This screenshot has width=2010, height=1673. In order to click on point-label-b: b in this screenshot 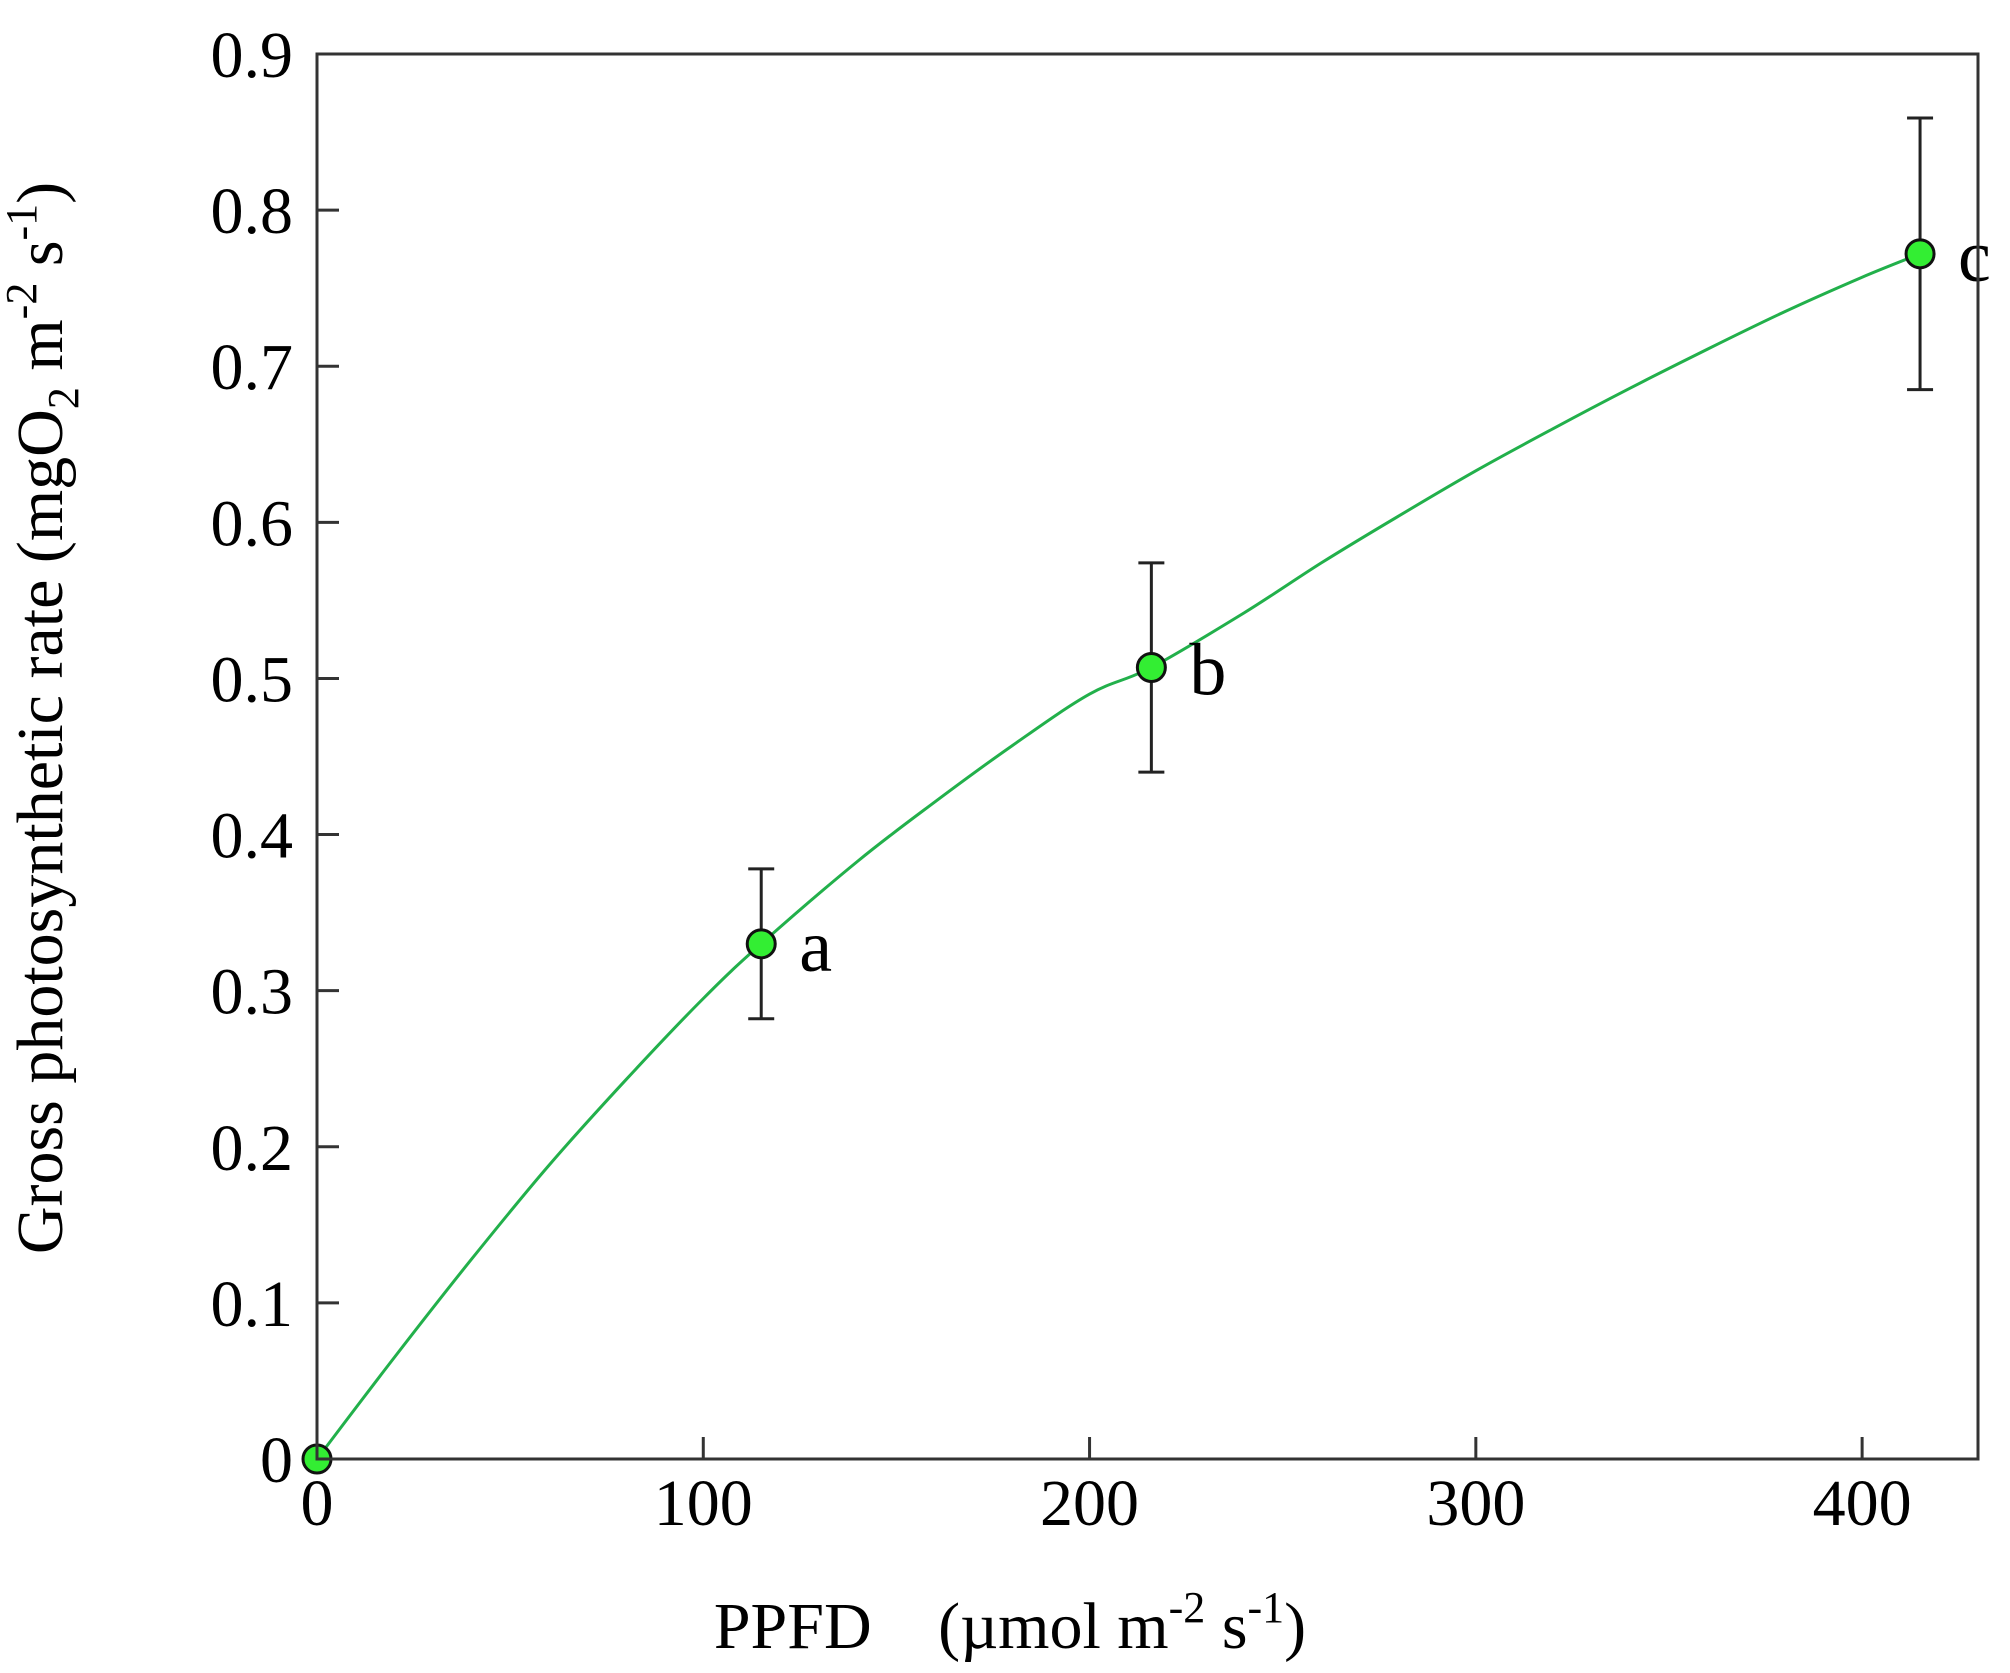, I will do `click(1207, 671)`.